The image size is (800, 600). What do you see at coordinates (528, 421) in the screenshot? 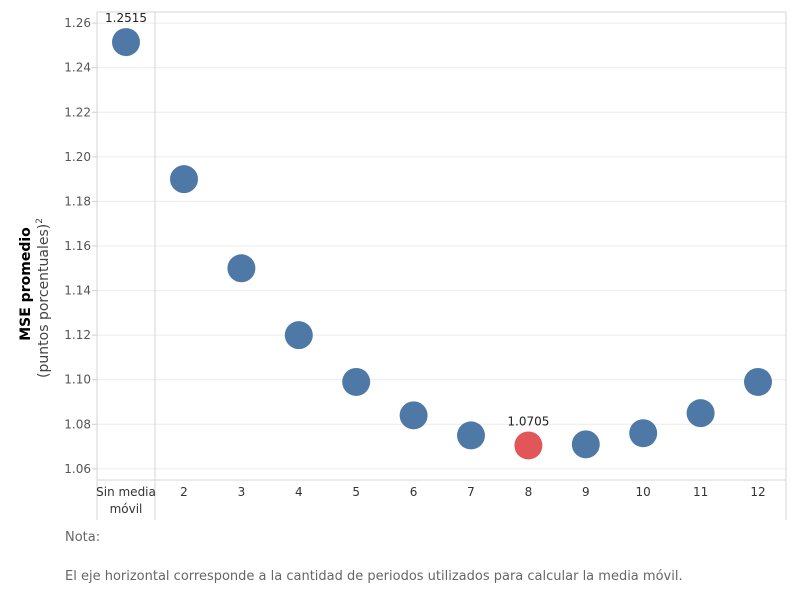
I see `data-label: 1.0705` at bounding box center [528, 421].